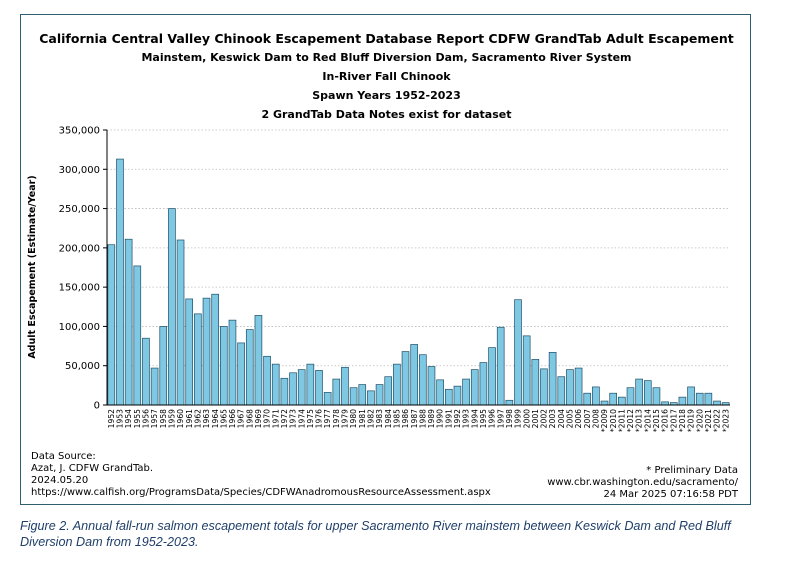  Describe the element at coordinates (670, 494) in the screenshot. I see `report-timestamp: 24 Mar 2025 07:16:58 PDT` at that location.